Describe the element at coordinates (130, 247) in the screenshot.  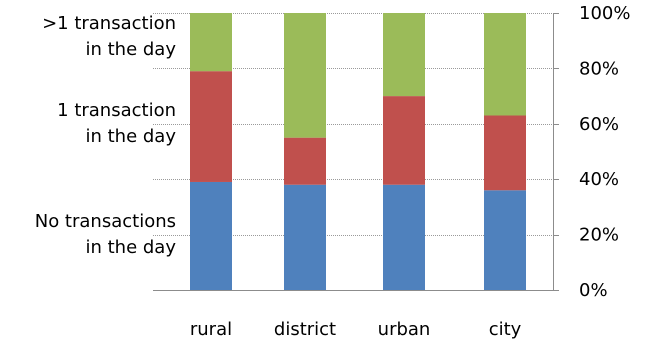
I see `legend-label-series-0: in the day` at that location.